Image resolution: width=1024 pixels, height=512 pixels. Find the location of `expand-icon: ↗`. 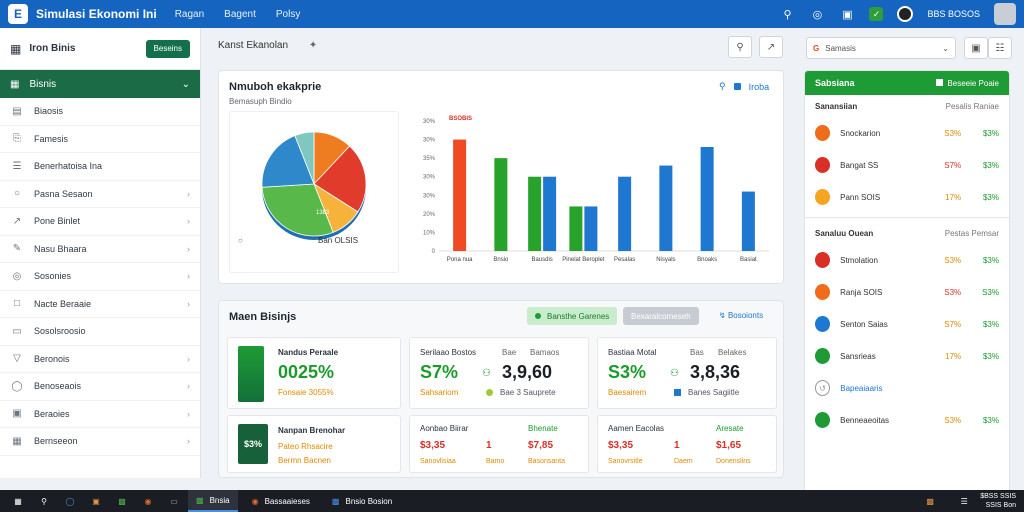

expand-icon: ↗ is located at coordinates (771, 47).